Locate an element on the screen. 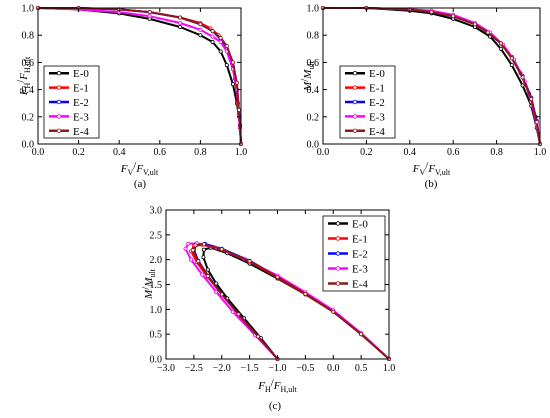 The width and height of the screenshot is (550, 418). y-axis-label: FH/FH,ult is located at coordinates (23, 76).